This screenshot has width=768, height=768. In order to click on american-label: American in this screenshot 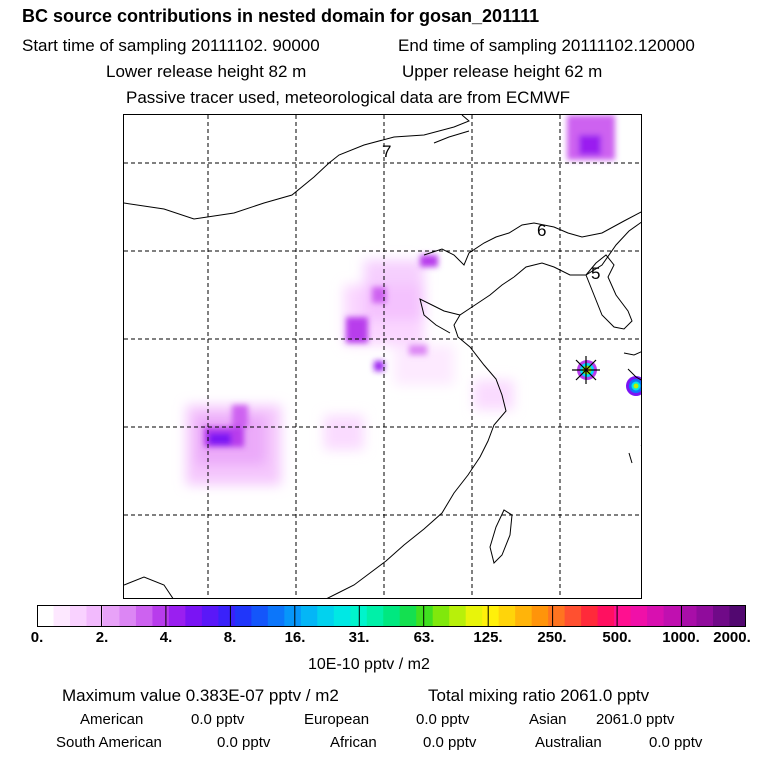, I will do `click(112, 719)`.